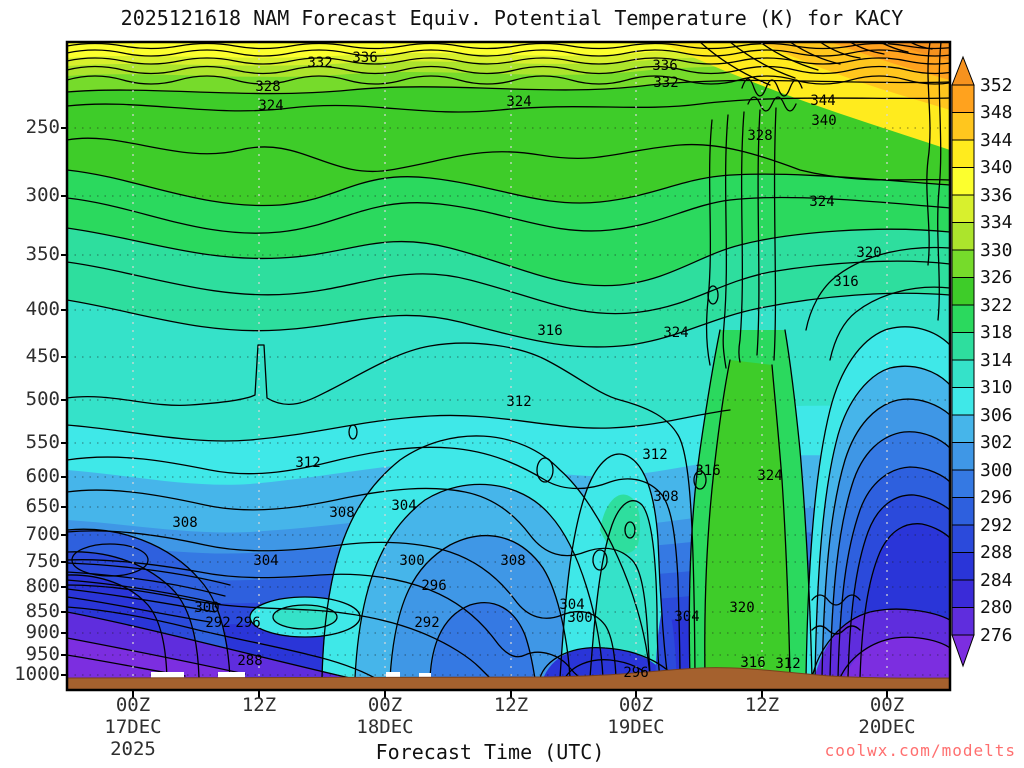 The height and width of the screenshot is (768, 1024). What do you see at coordinates (887, 716) in the screenshot?
I see `x-tick-00z-20dec: 00Z 20DEC` at bounding box center [887, 716].